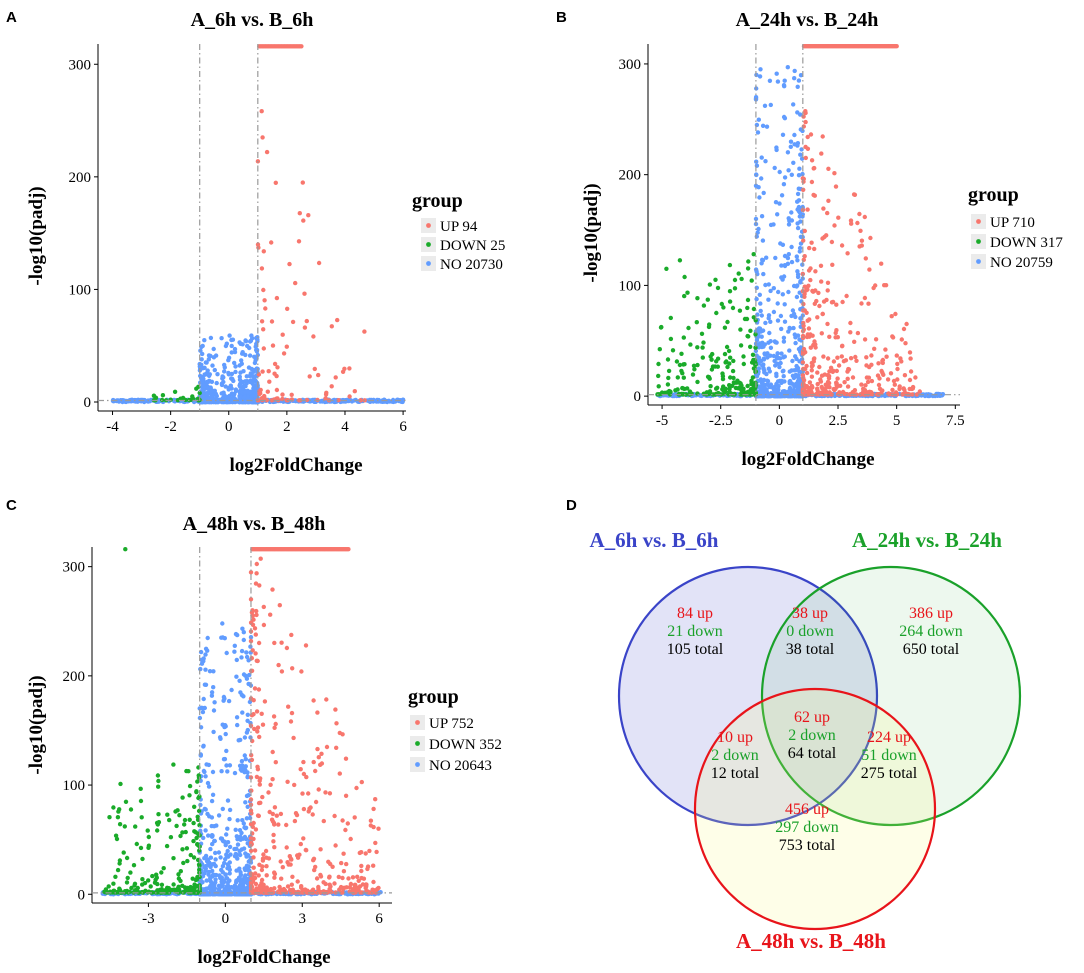 The height and width of the screenshot is (973, 1084). I want to click on legend-entry-no-b: NO 20759, so click(1021, 263).